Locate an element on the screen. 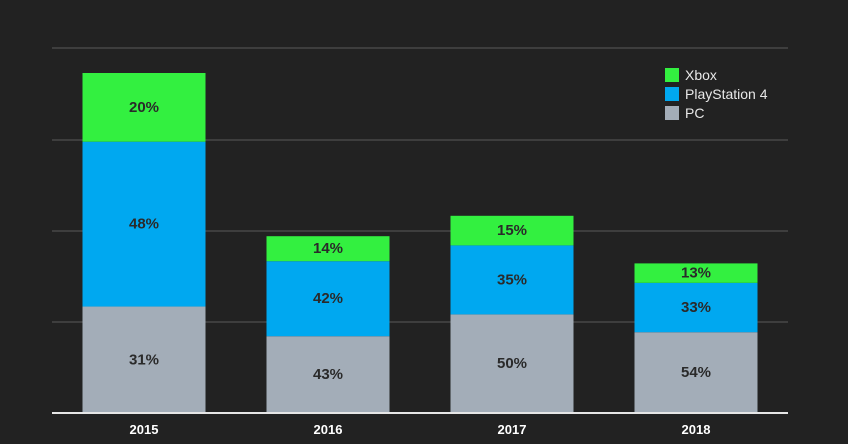  legend-swatch-pc is located at coordinates (672, 113).